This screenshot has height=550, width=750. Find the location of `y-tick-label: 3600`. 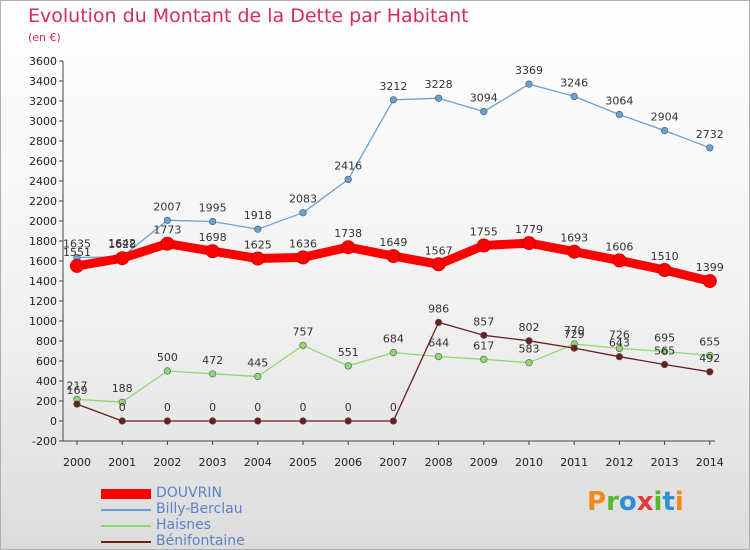

y-tick-label: 3600 is located at coordinates (43, 61).